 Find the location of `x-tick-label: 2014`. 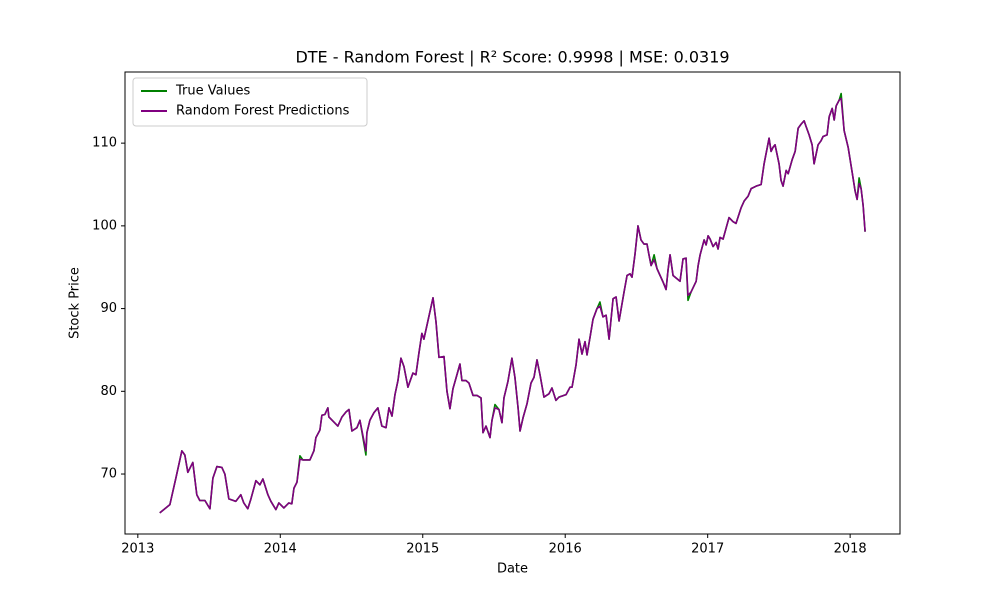

x-tick-label: 2014 is located at coordinates (280, 549).